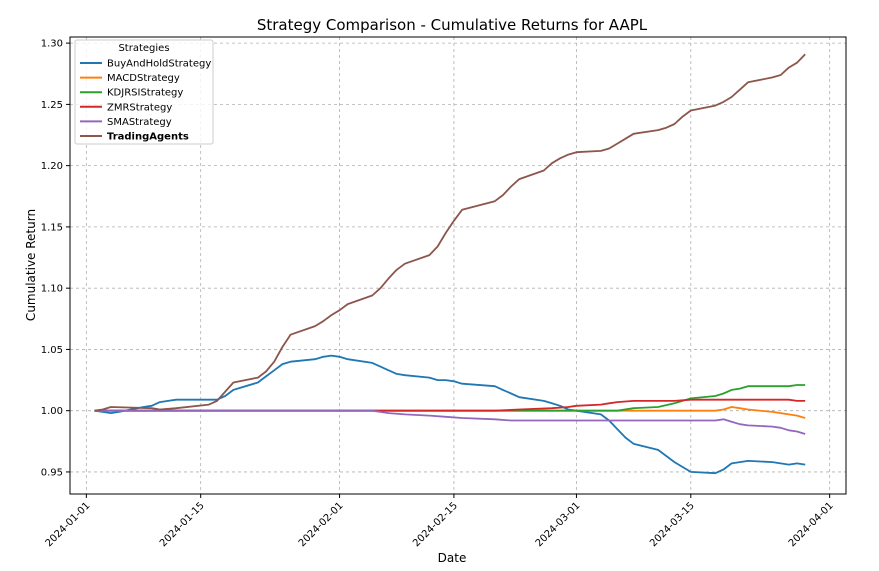 The width and height of the screenshot is (879, 571). I want to click on y-tick-label: 1.10, so click(52, 289).